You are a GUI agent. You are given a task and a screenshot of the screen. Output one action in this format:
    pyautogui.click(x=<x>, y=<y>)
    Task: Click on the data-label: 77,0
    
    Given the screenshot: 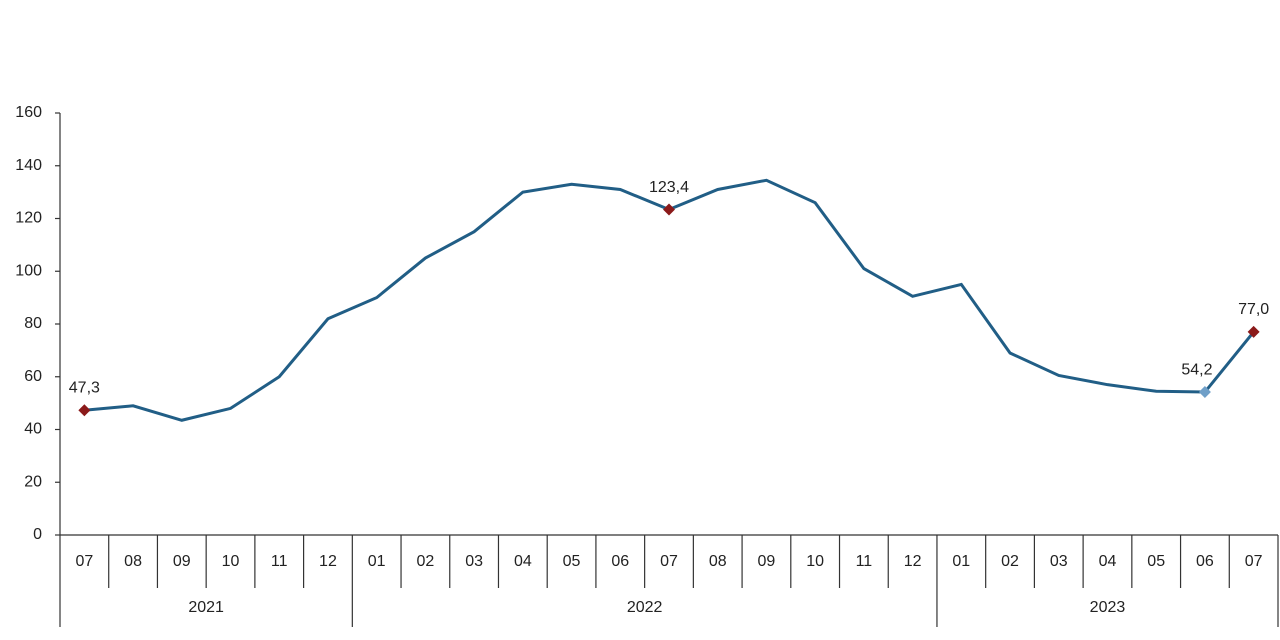 What is the action you would take?
    pyautogui.click(x=1253, y=309)
    